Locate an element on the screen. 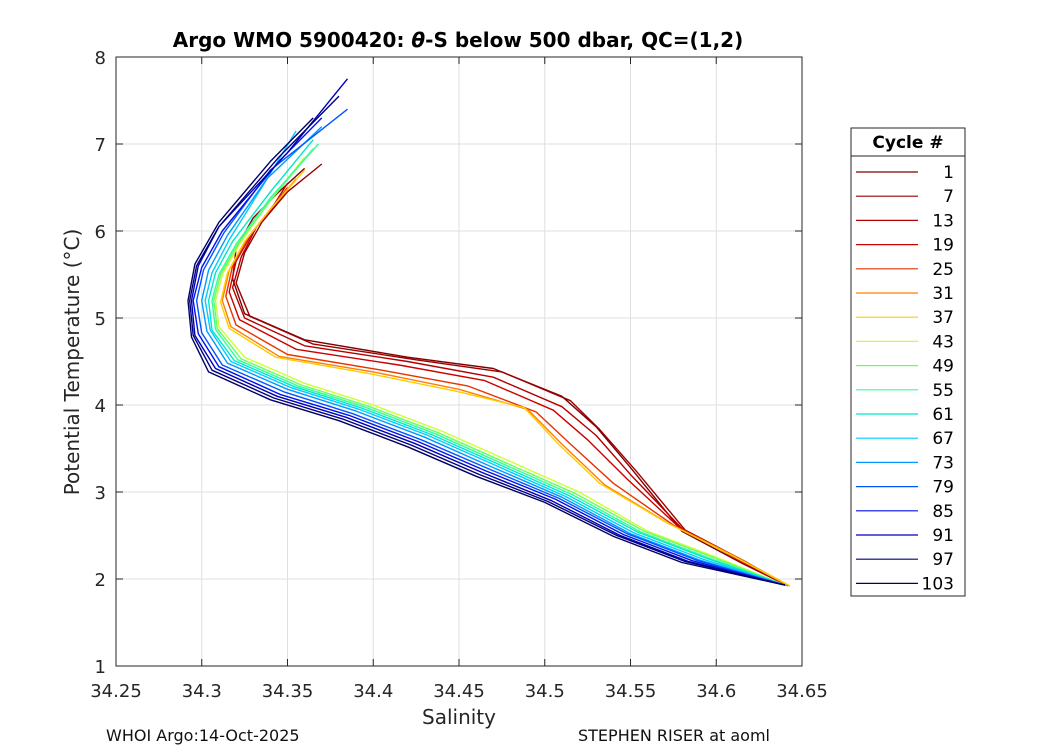 The width and height of the screenshot is (1050, 750). x-axis-label: Salinity is located at coordinates (459, 717).